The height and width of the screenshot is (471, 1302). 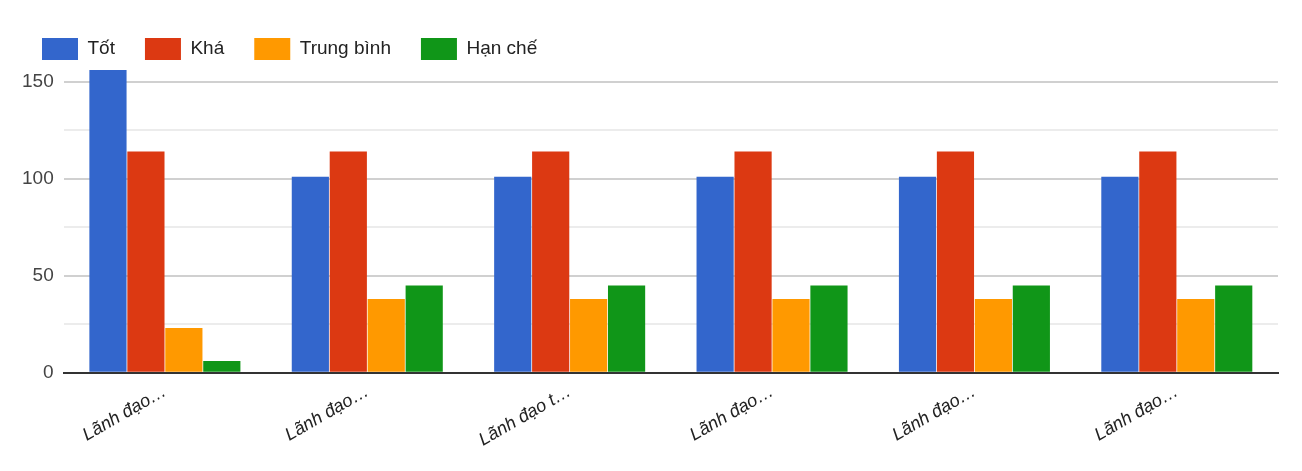 I want to click on y-tick-label: 150, so click(x=38, y=80).